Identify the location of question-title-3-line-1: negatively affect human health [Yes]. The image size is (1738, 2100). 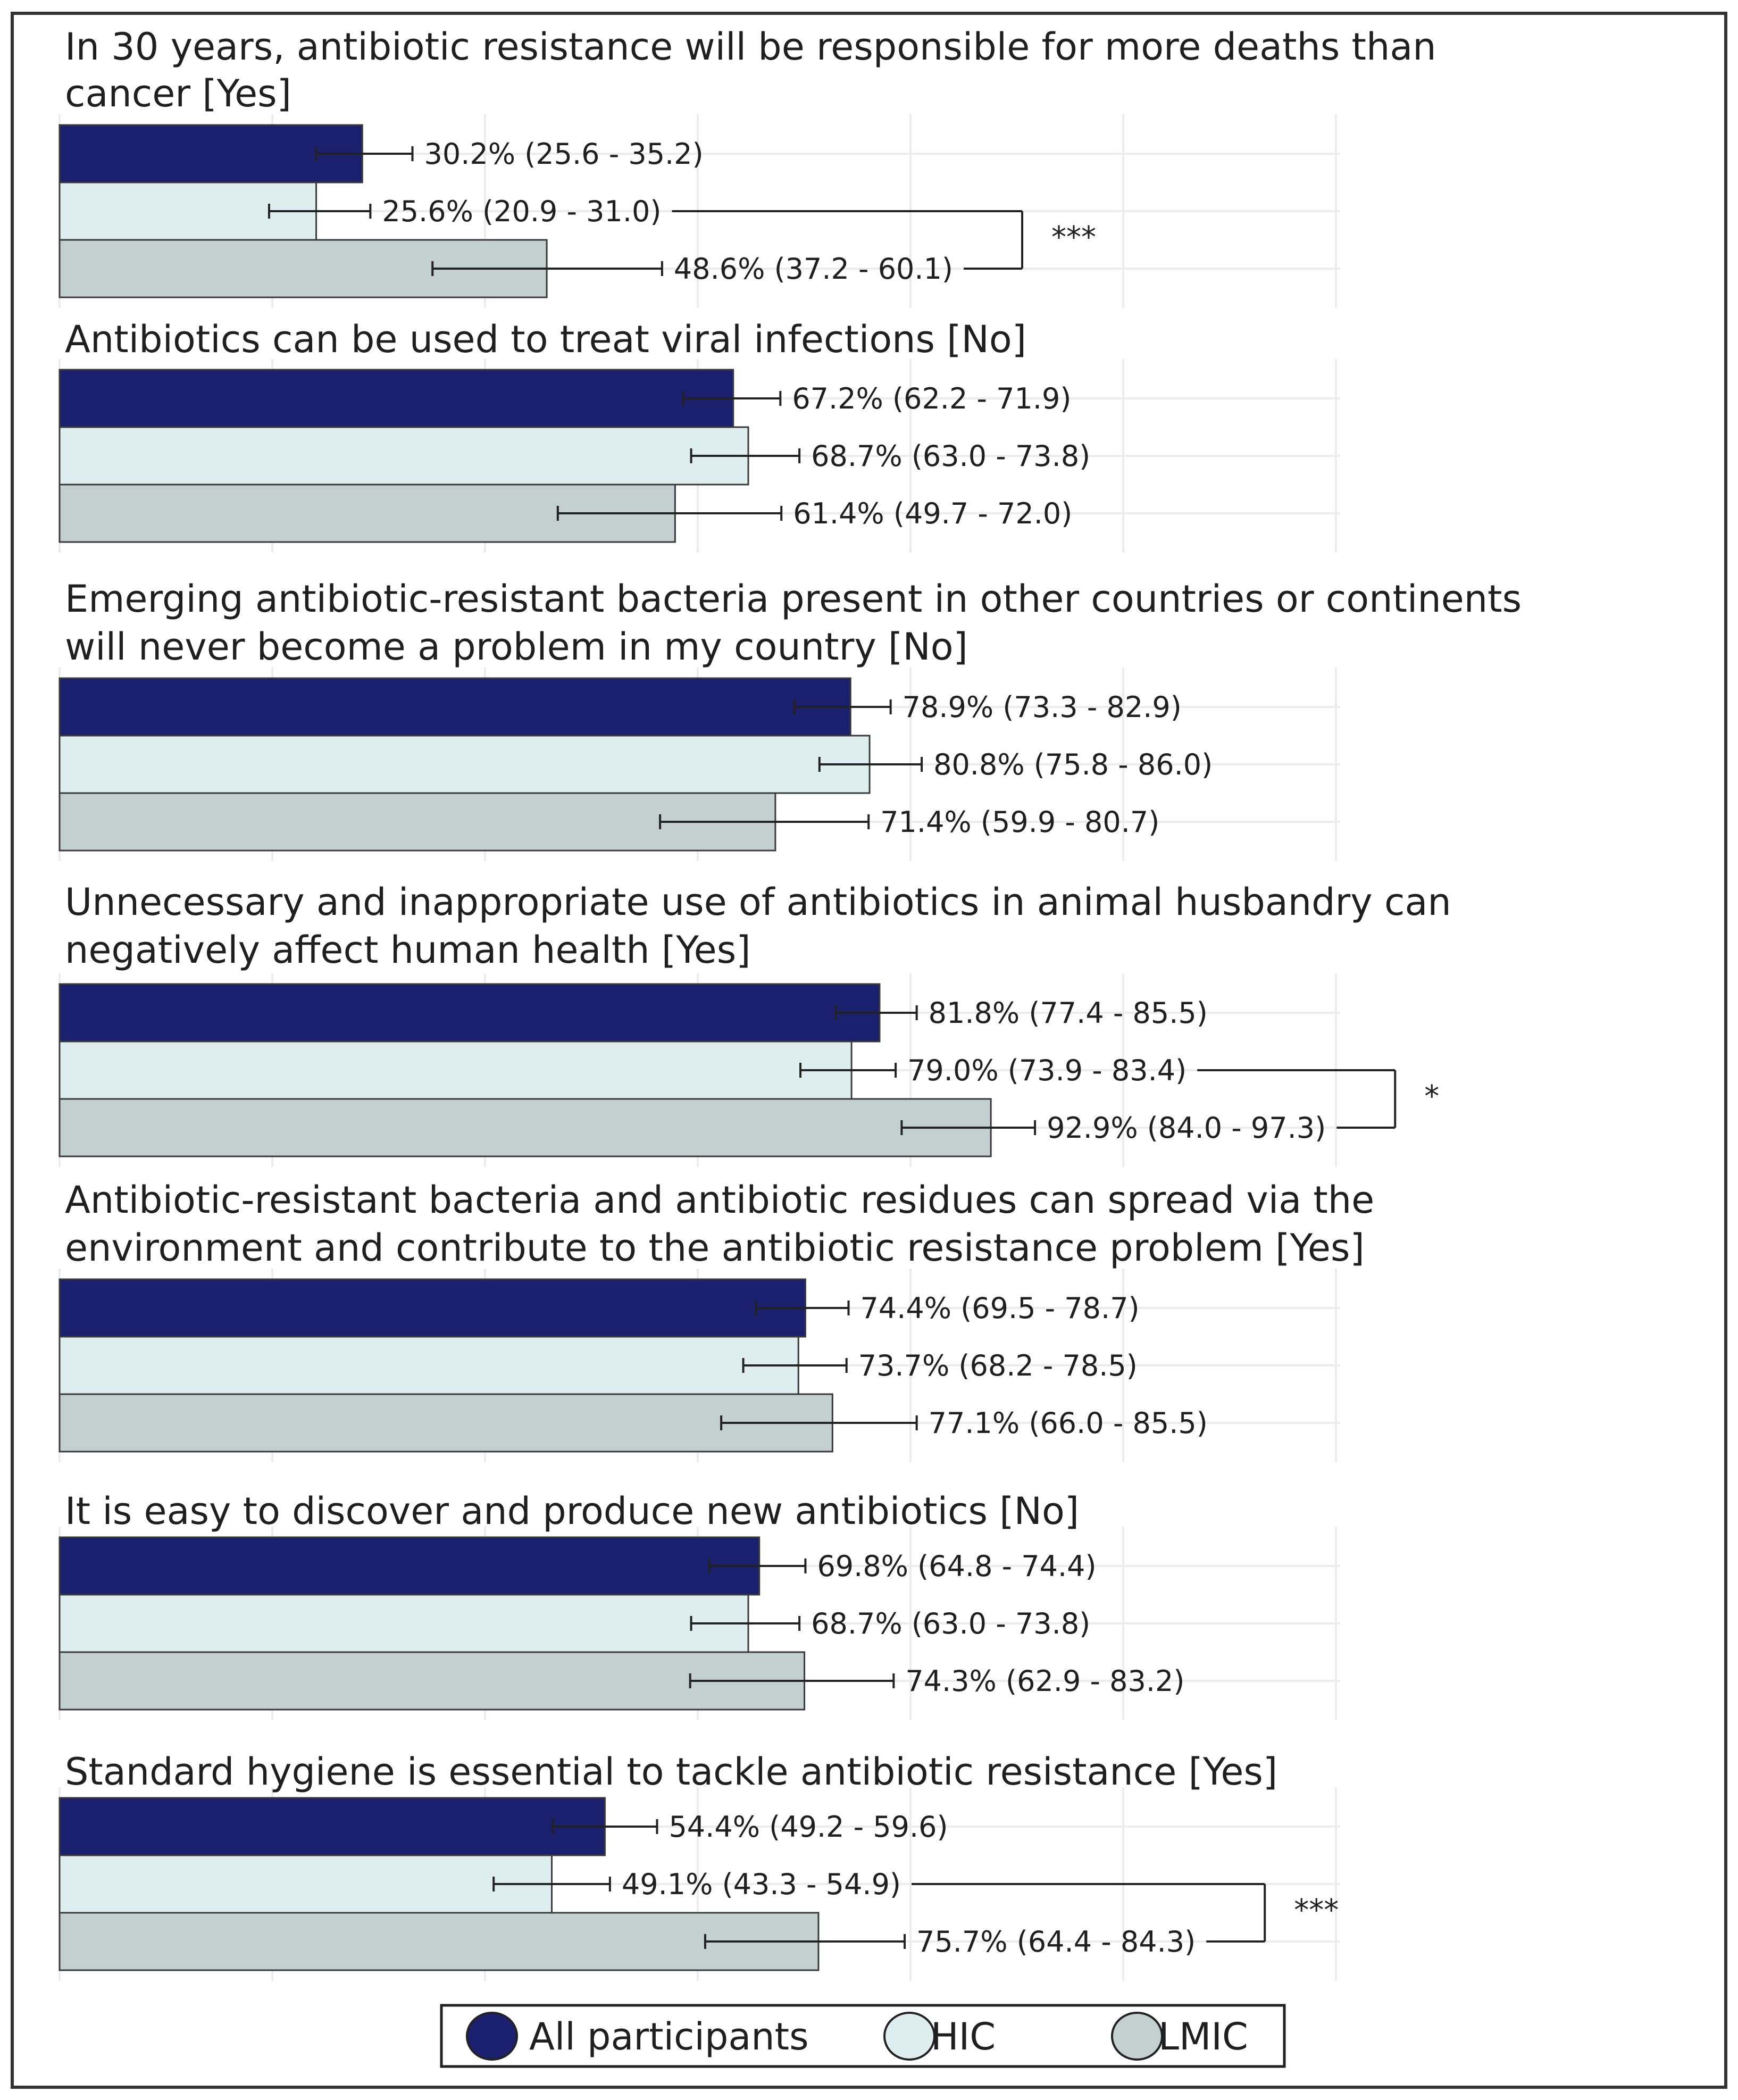
(408, 950).